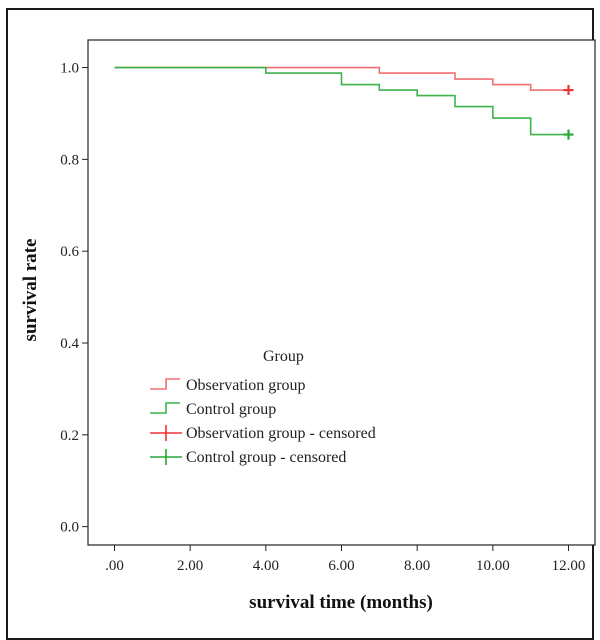  What do you see at coordinates (341, 602) in the screenshot?
I see `x-axis-title: survival time (months)` at bounding box center [341, 602].